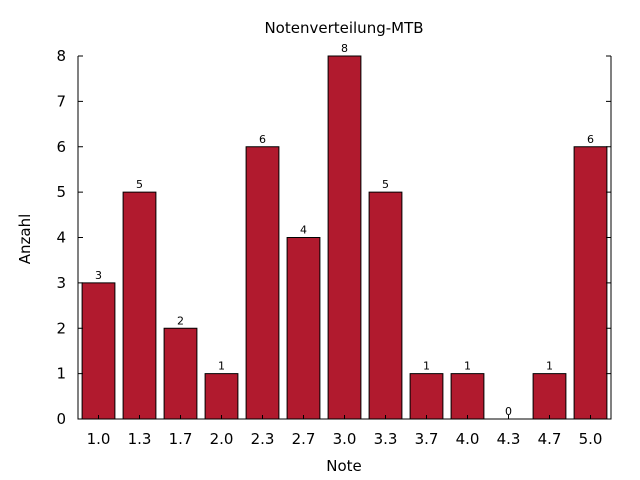 The height and width of the screenshot is (480, 640). Describe the element at coordinates (468, 439) in the screenshot. I see `x-tick-label-4.0: 4.0` at that location.